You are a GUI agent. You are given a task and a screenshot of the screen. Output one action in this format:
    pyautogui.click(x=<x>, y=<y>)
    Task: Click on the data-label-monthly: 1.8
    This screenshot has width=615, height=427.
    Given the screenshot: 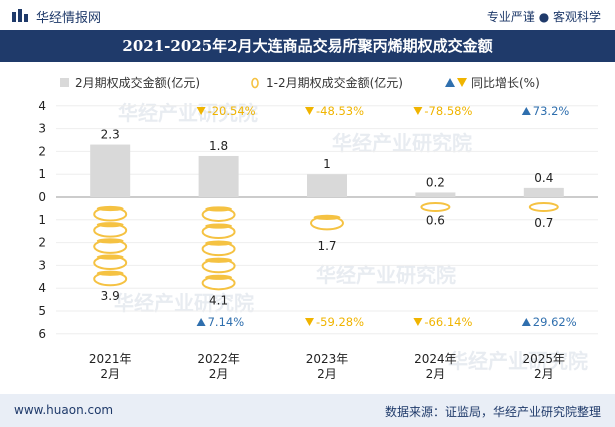 What is the action you would take?
    pyautogui.click(x=218, y=146)
    